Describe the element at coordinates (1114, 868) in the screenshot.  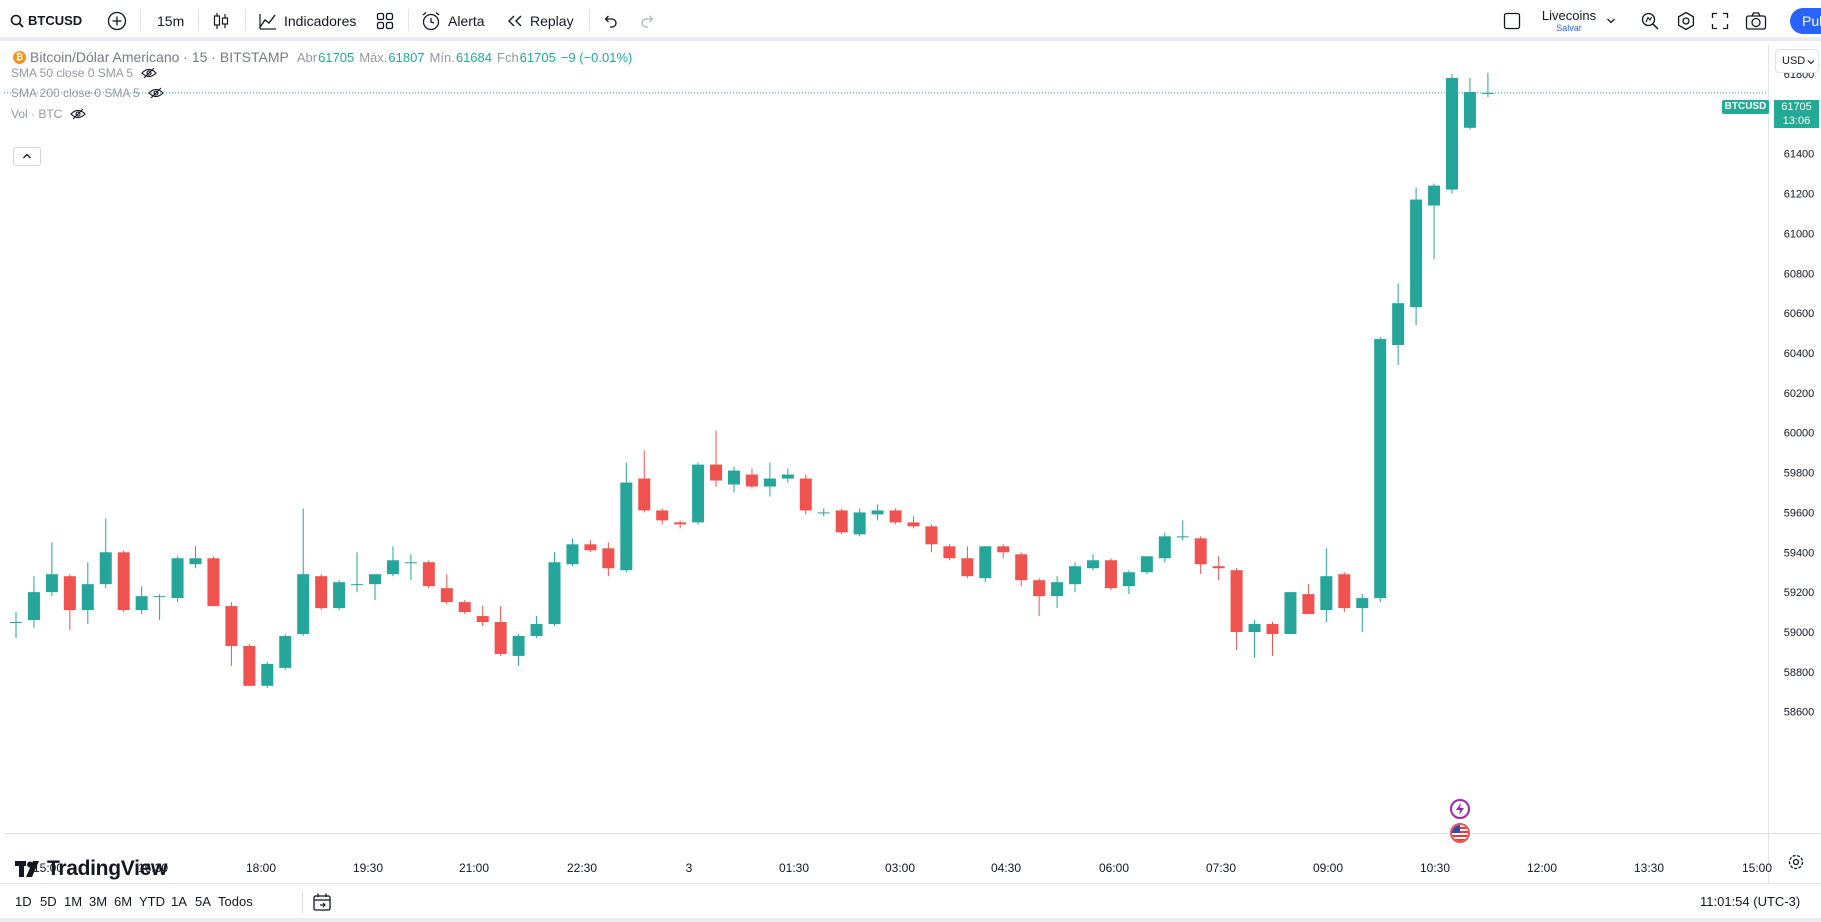
I see `x-tick-label: 06:00` at that location.